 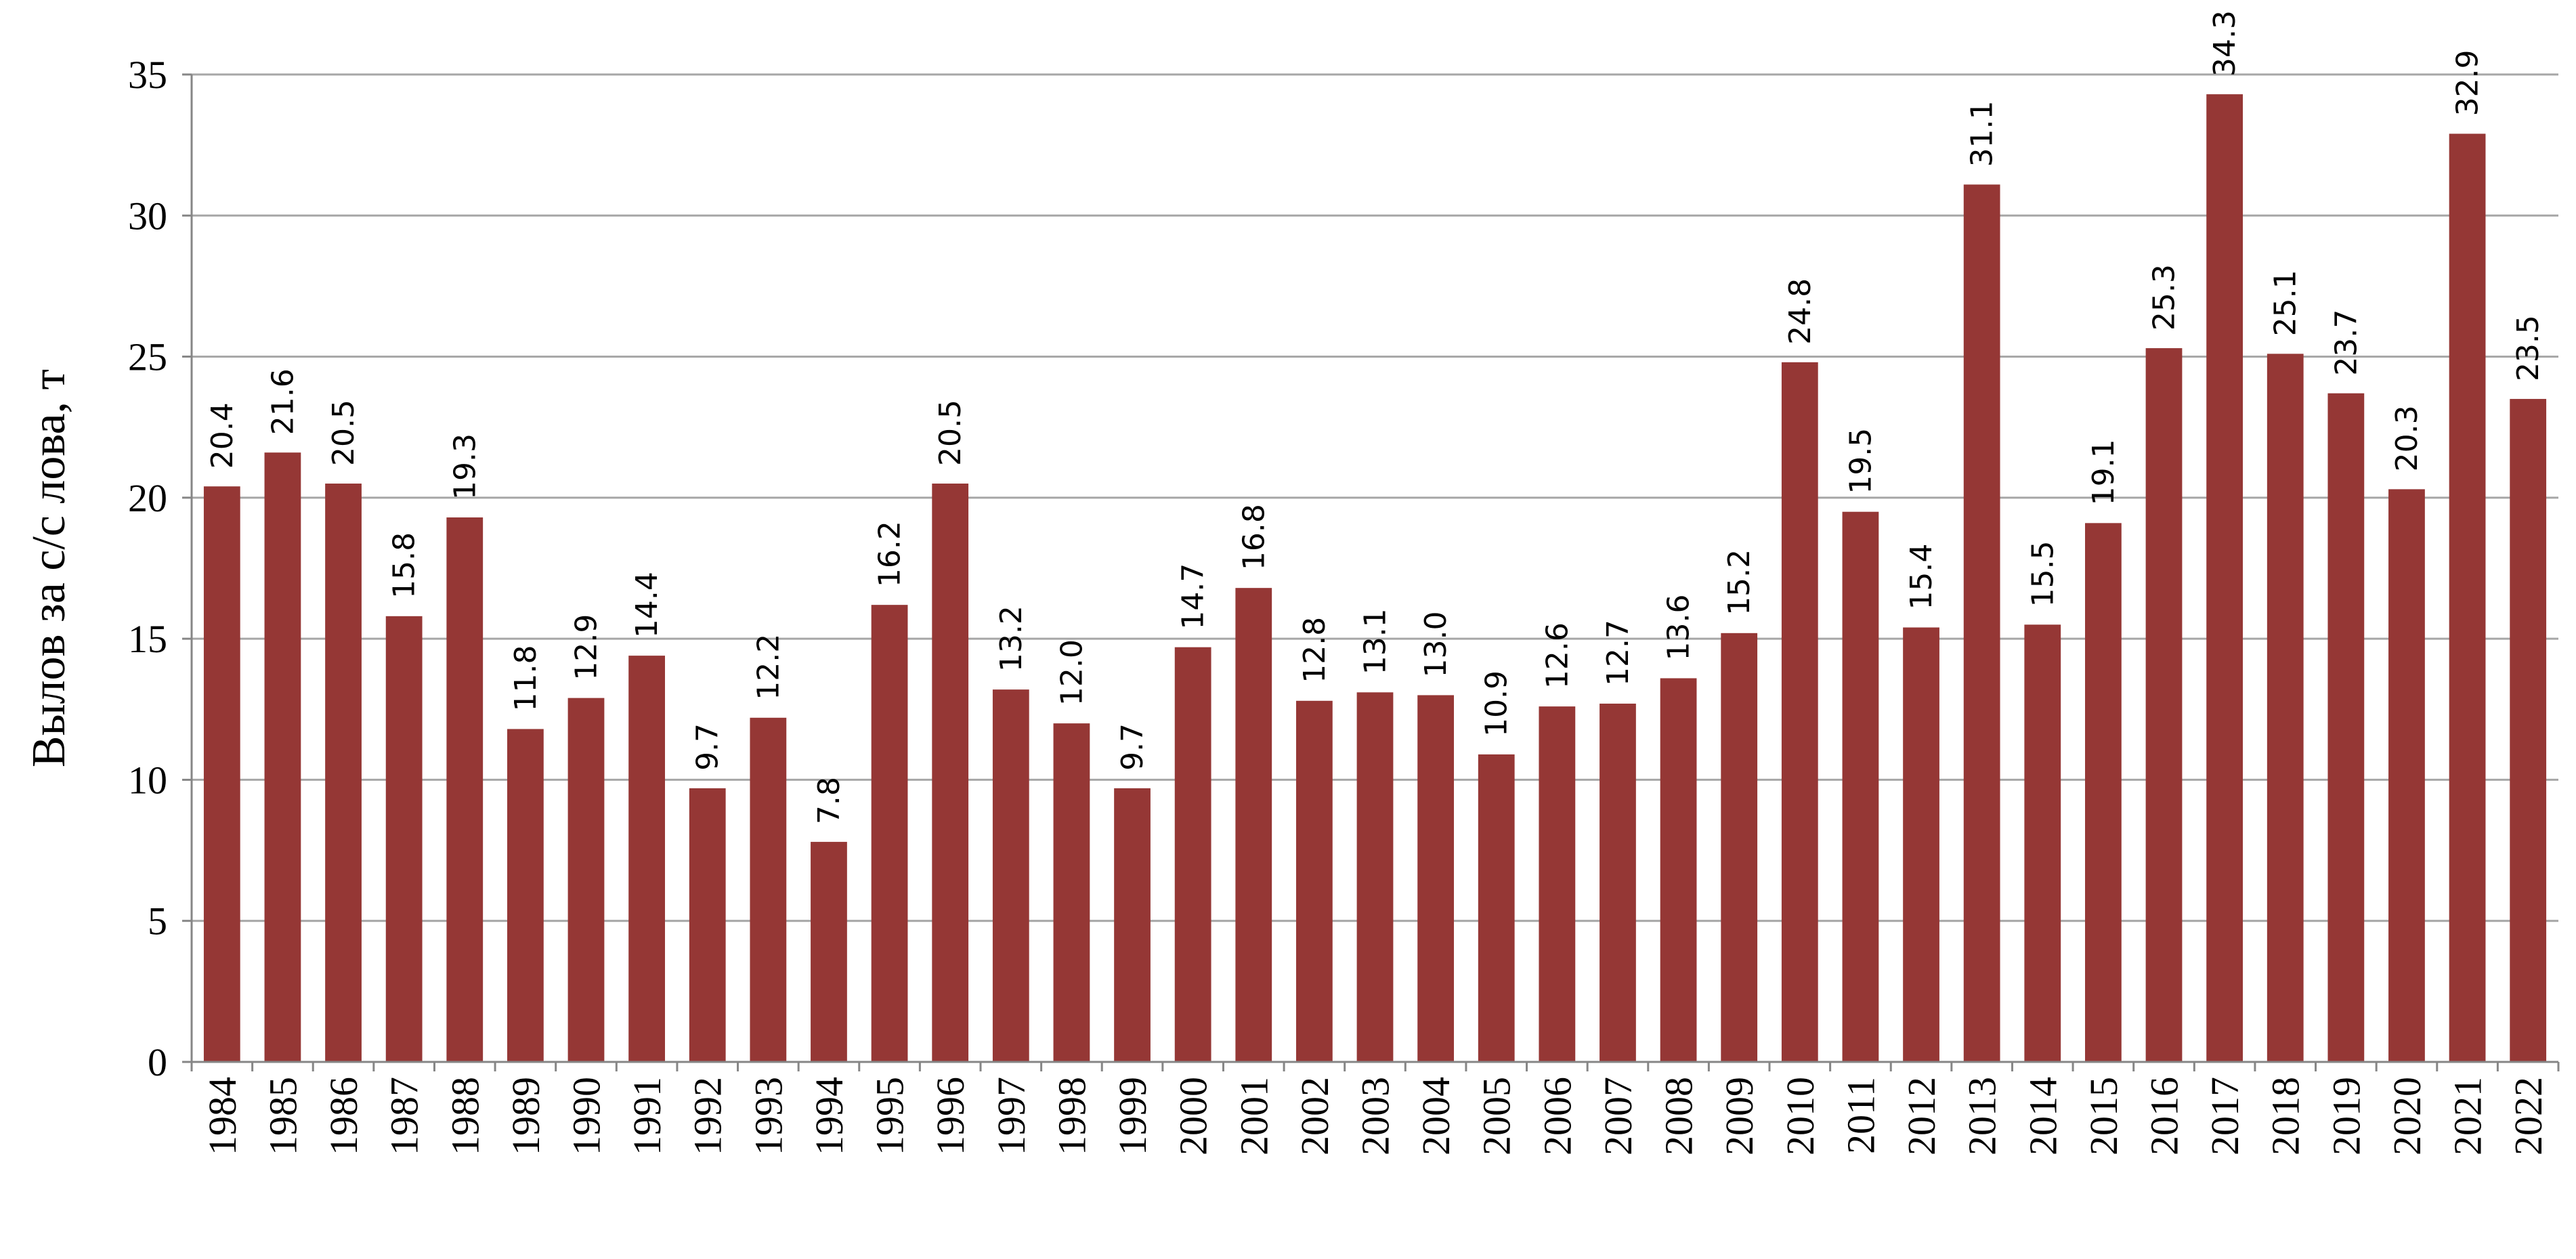 I want to click on data-label: 23.7, so click(x=2346, y=343).